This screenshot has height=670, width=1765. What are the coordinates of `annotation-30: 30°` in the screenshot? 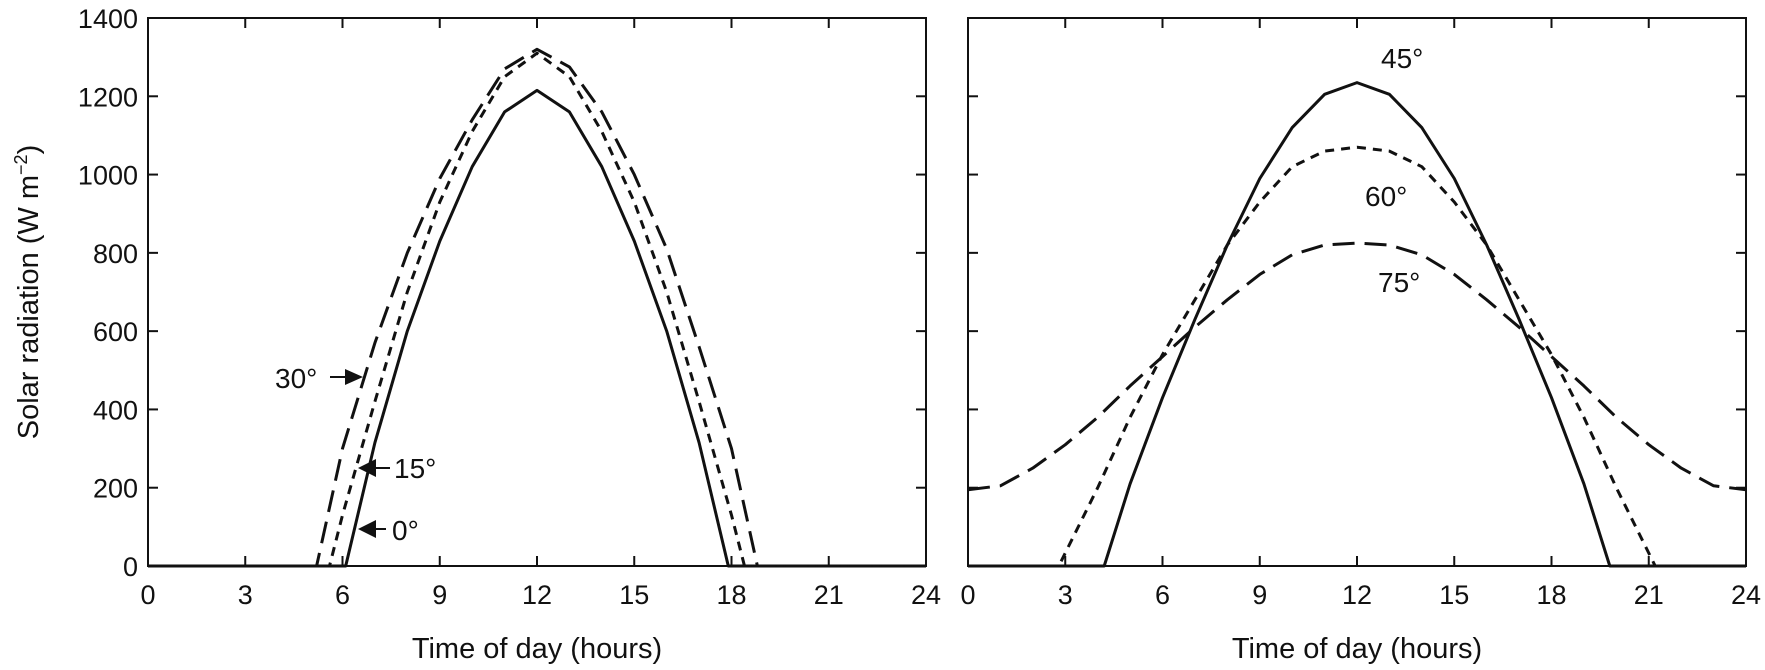 It's located at (319, 378).